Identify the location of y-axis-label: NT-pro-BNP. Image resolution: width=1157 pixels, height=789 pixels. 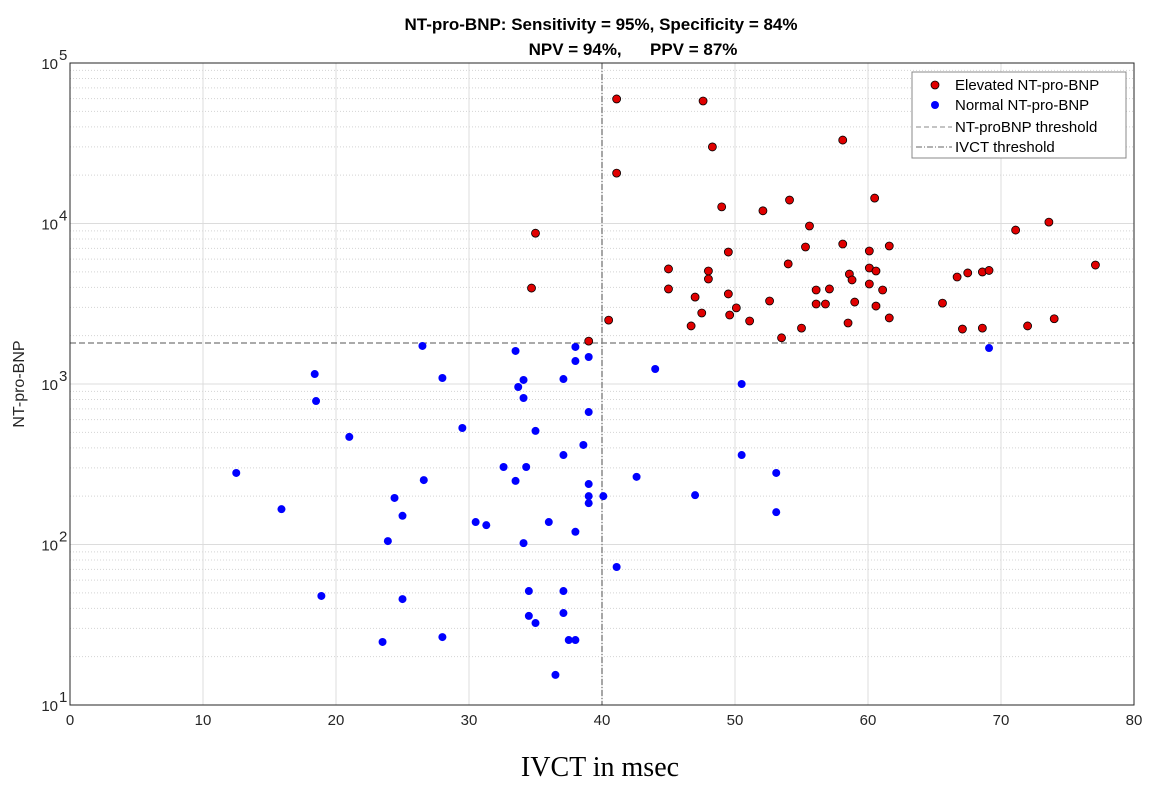
(19, 383).